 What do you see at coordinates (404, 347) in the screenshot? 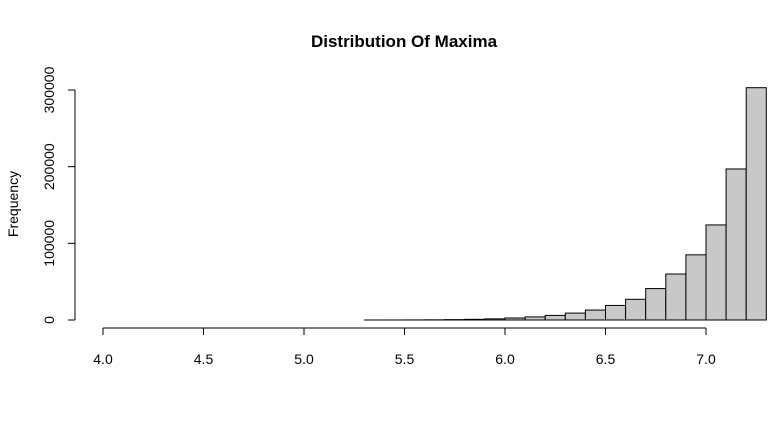
I see `x-axis: 4.0 4.5 5.0 5.5 6.0 6.5 7.0` at bounding box center [404, 347].